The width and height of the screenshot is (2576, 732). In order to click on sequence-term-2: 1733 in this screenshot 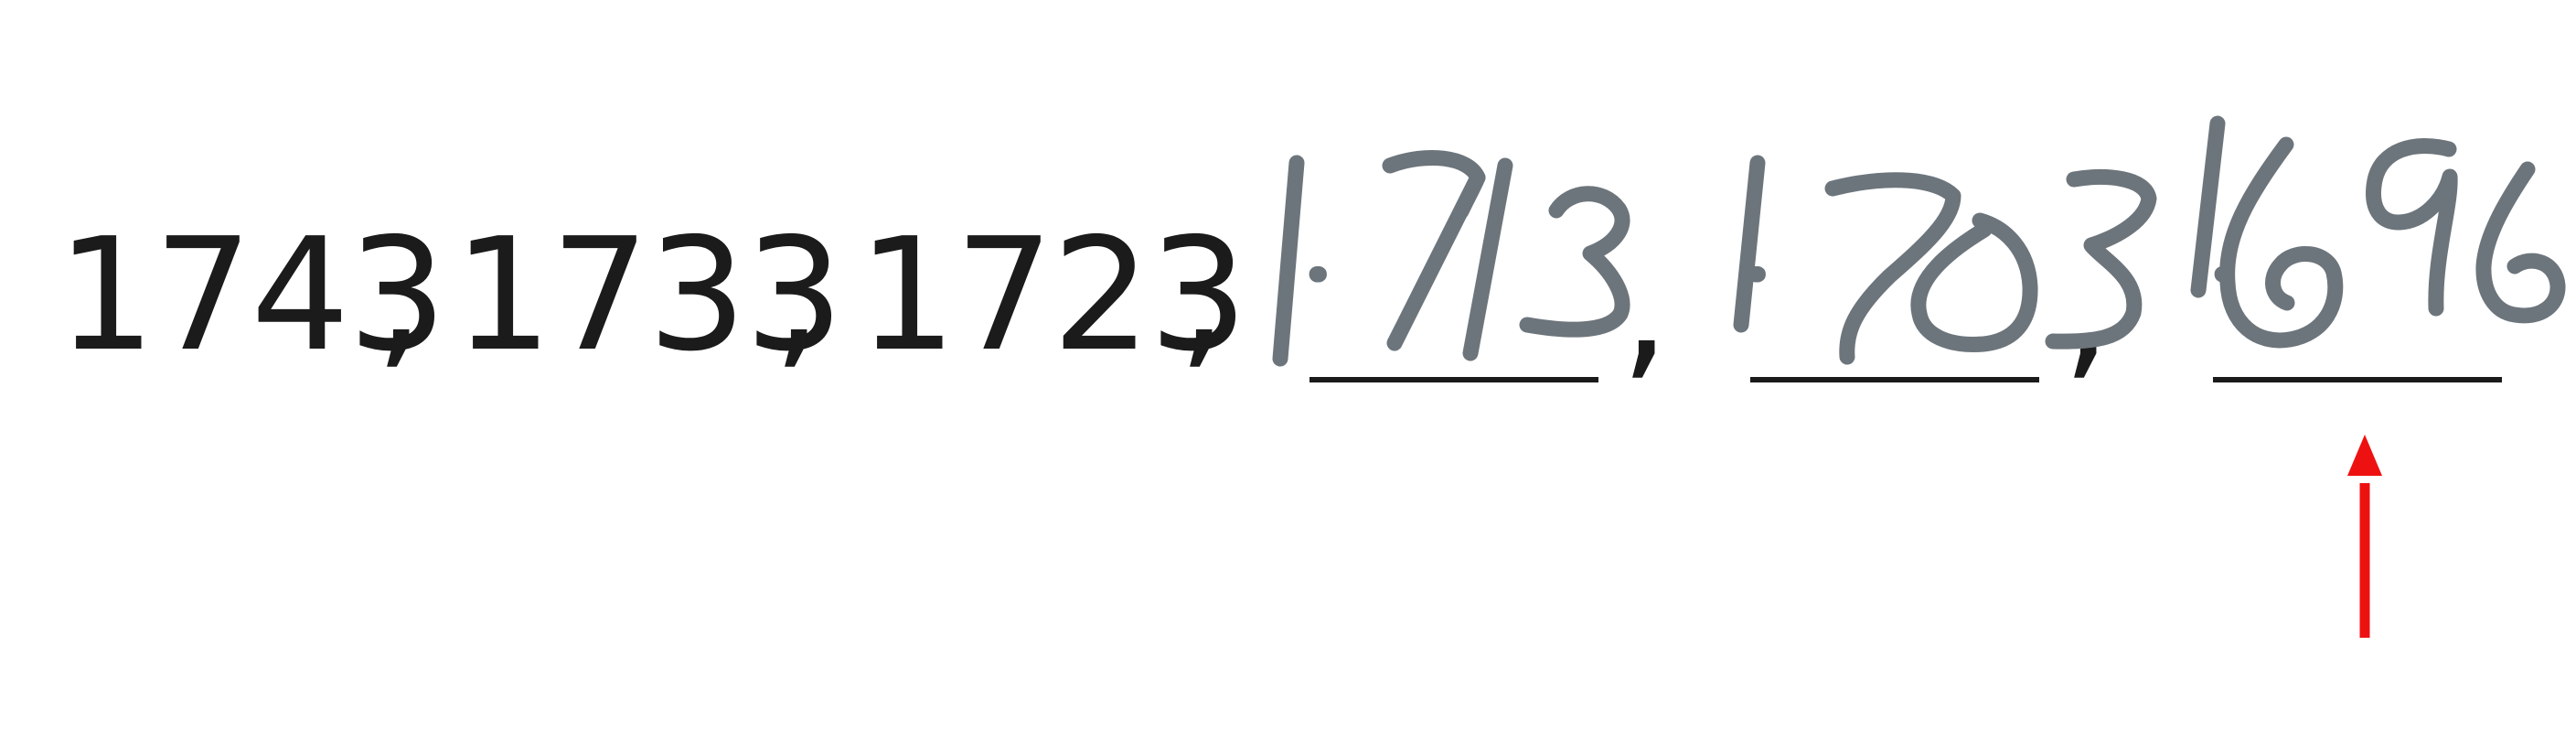, I will do `click(649, 295)`.